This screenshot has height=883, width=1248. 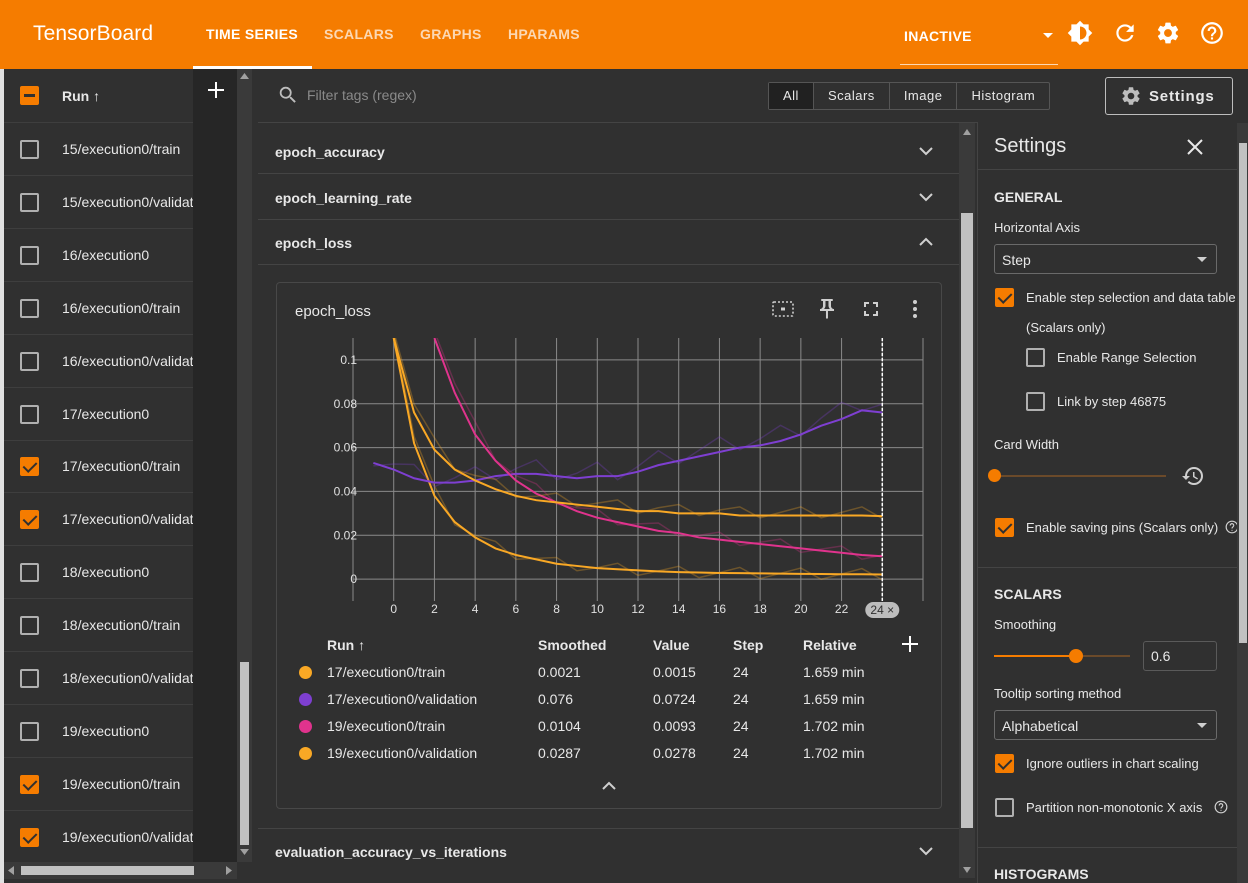 What do you see at coordinates (127, 678) in the screenshot?
I see `run-label: 18/execution0/validation` at bounding box center [127, 678].